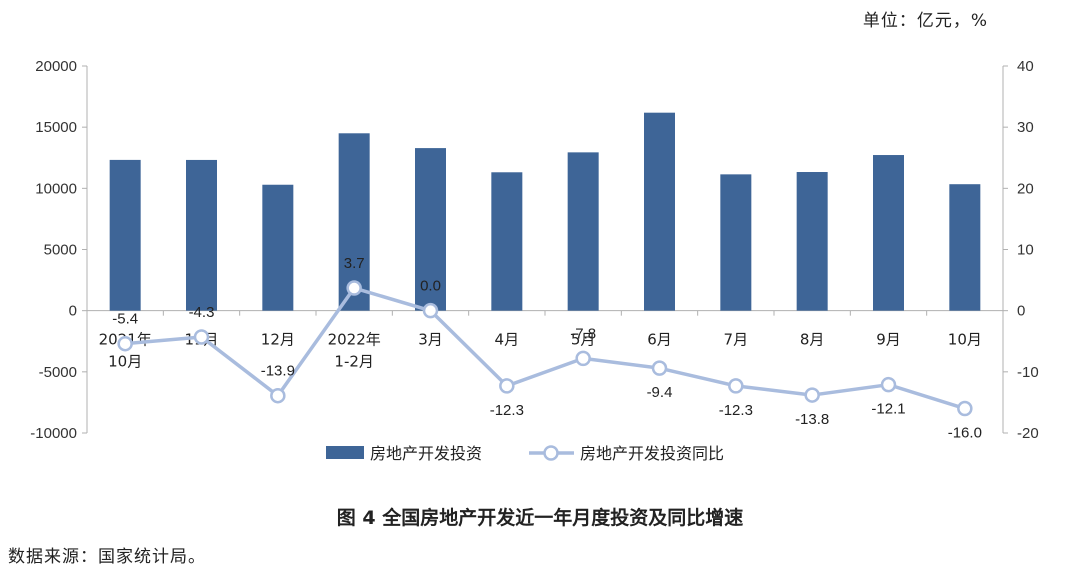 This screenshot has width=1080, height=571. Describe the element at coordinates (60, 250) in the screenshot. I see `left-axis-tick-label: 5000` at that location.